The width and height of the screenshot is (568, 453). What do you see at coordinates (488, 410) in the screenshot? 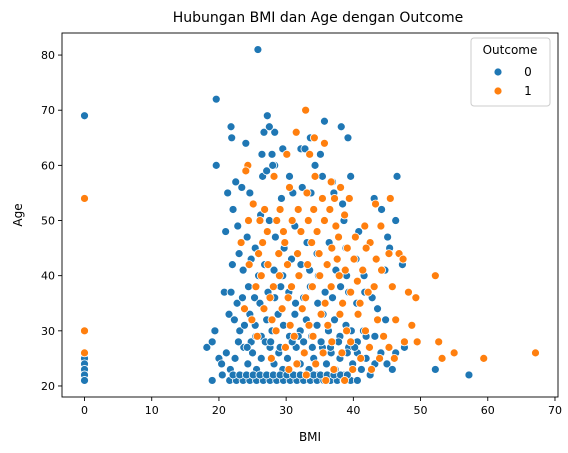
I see `x-tick-label-60: 60` at bounding box center [488, 410].